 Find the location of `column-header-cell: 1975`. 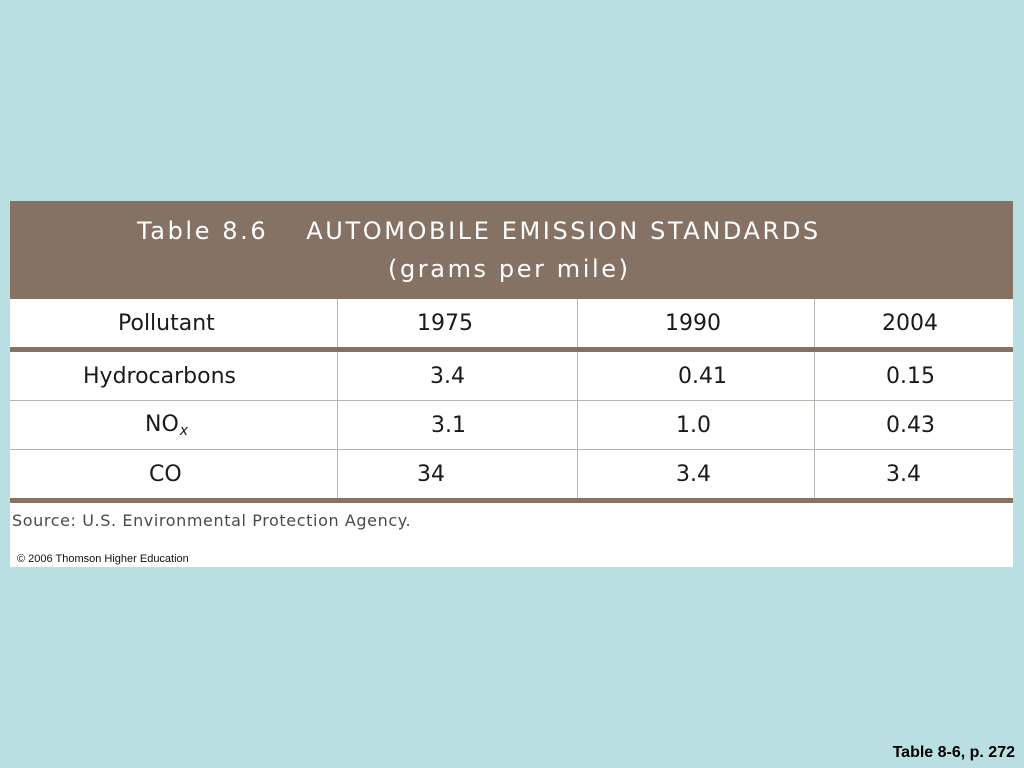

column-header-cell: 1975 is located at coordinates (457, 323).